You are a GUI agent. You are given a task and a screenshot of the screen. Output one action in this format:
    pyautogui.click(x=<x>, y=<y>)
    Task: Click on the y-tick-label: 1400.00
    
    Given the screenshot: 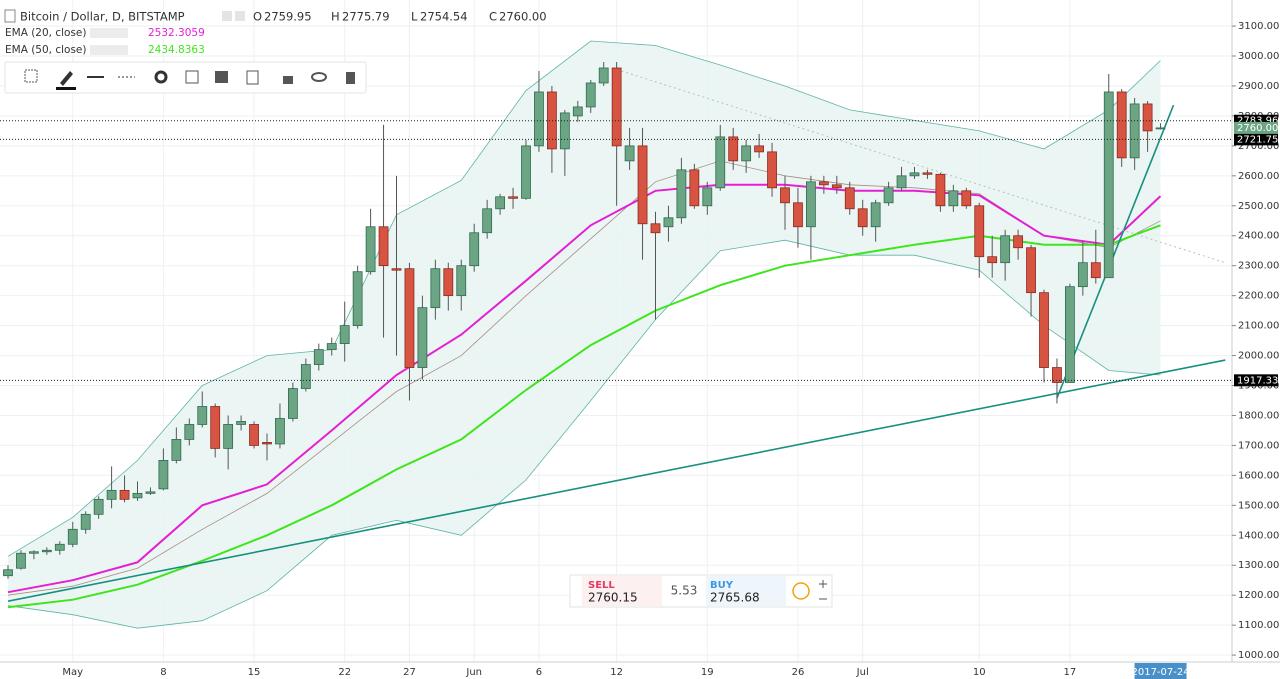 What is the action you would take?
    pyautogui.click(x=1258, y=535)
    